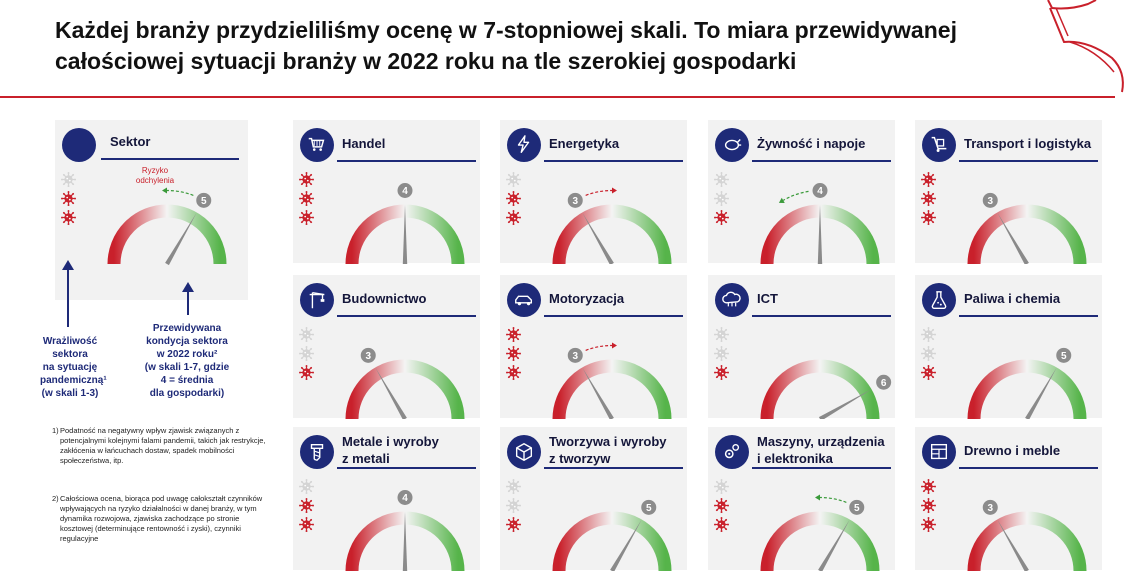  Describe the element at coordinates (811, 143) in the screenshot. I see `sector-title-line: Żywność i napoje` at that location.